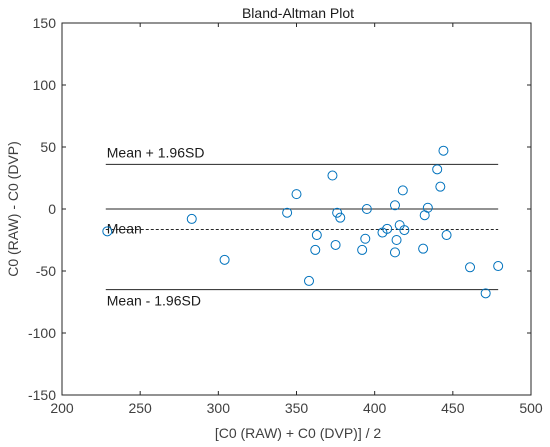  Describe the element at coordinates (45, 23) in the screenshot. I see `y-tick-label: 150` at that location.